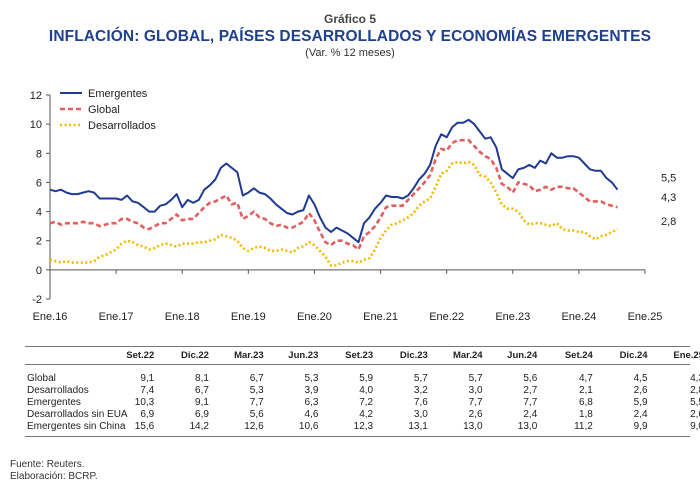 The width and height of the screenshot is (700, 490). Describe the element at coordinates (77, 414) in the screenshot. I see `table-row-label: Desarrollados sin EUA` at that location.